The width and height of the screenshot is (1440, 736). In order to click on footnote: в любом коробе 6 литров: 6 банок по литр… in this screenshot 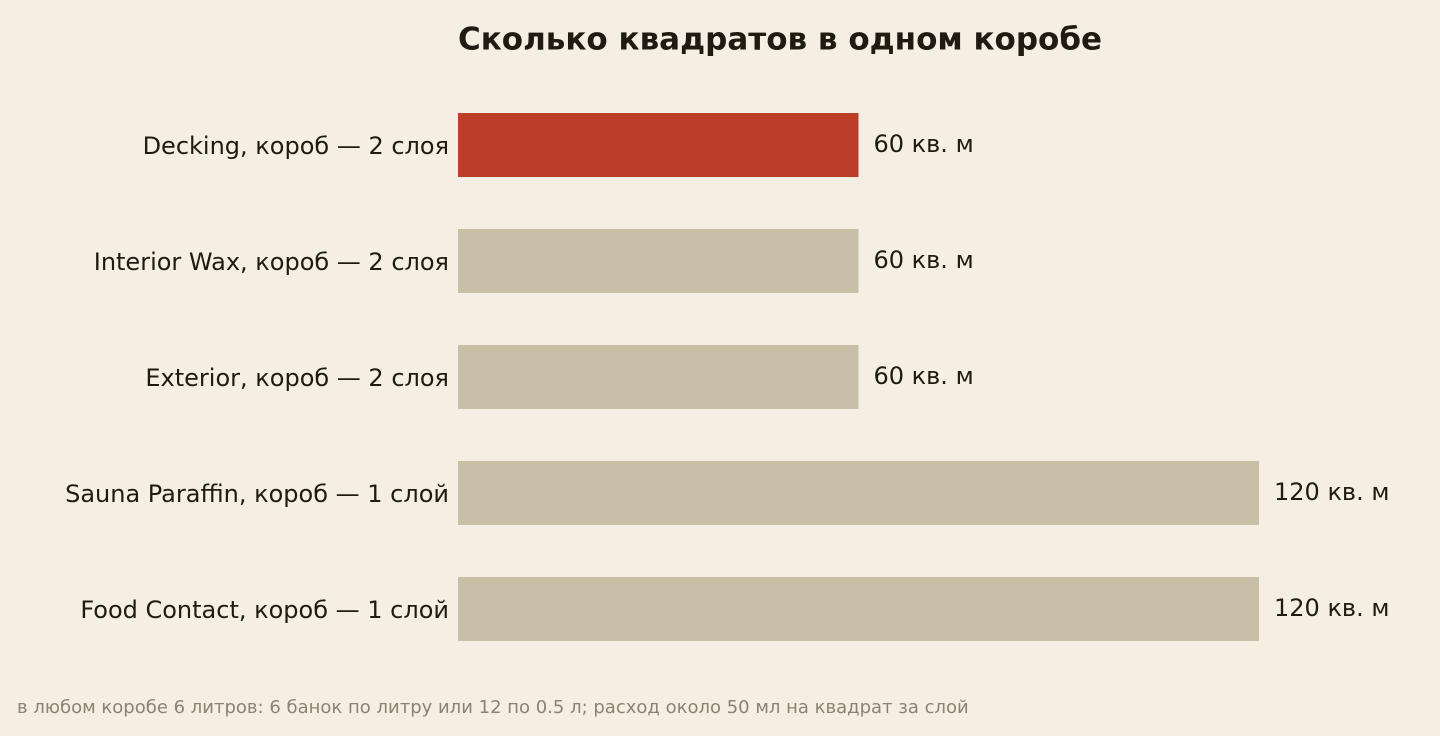, I will do `click(493, 707)`.